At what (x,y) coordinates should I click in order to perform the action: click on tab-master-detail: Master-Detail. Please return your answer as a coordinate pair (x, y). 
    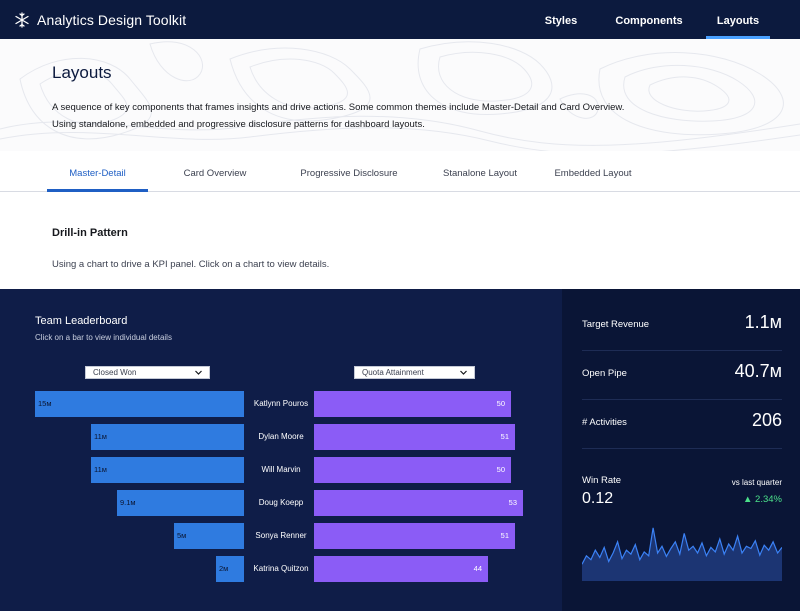
    Looking at the image, I should click on (97, 171).